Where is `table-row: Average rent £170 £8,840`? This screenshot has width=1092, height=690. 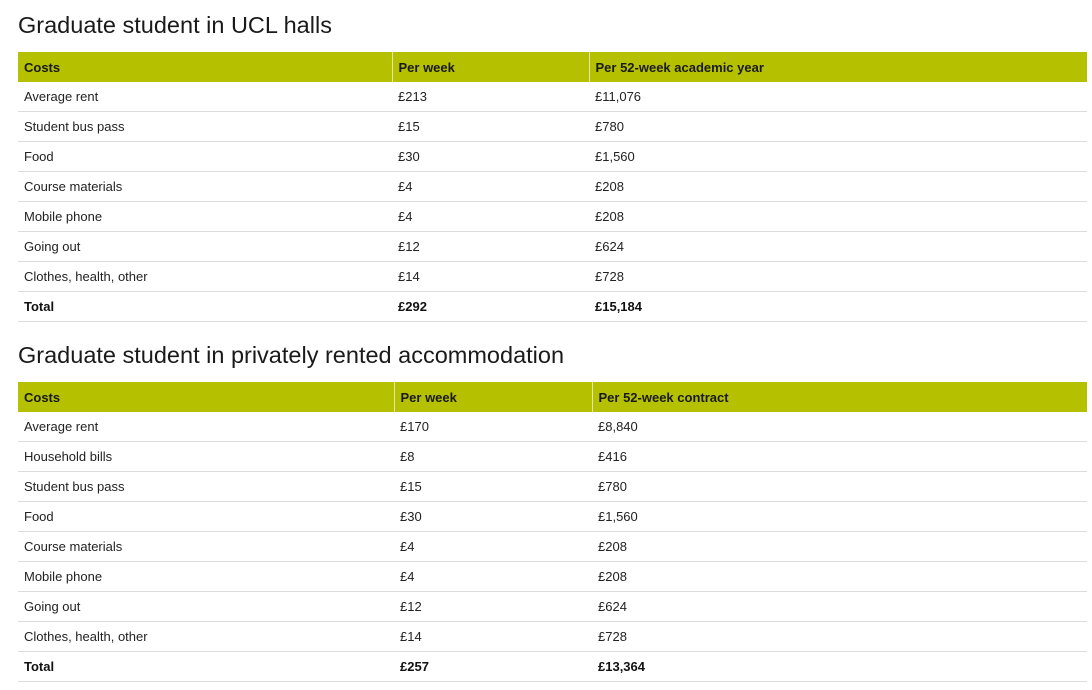 table-row: Average rent £170 £8,840 is located at coordinates (552, 427).